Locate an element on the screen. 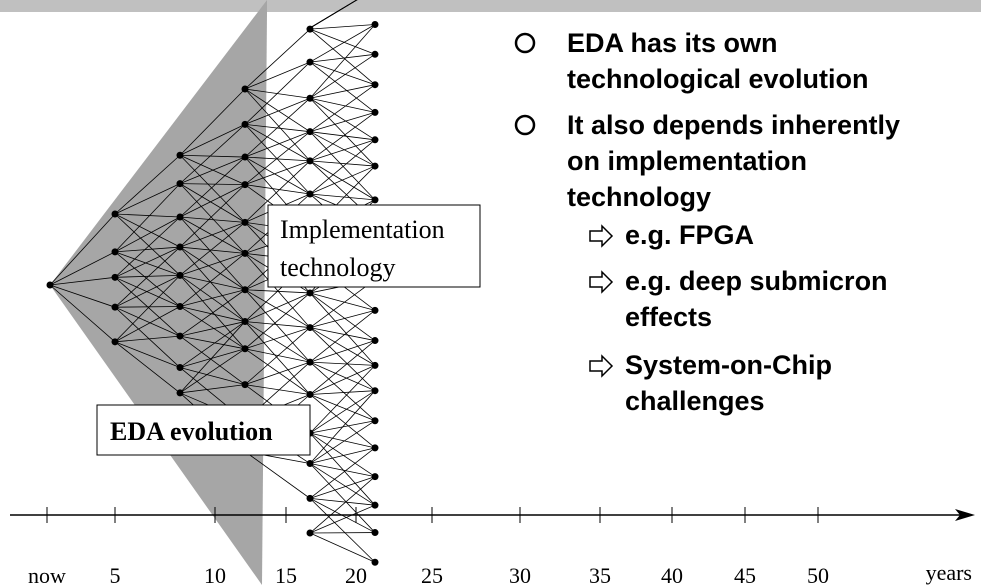 Image resolution: width=981 pixels, height=588 pixels. bullet-text: It also depends inherently is located at coordinates (733, 125).